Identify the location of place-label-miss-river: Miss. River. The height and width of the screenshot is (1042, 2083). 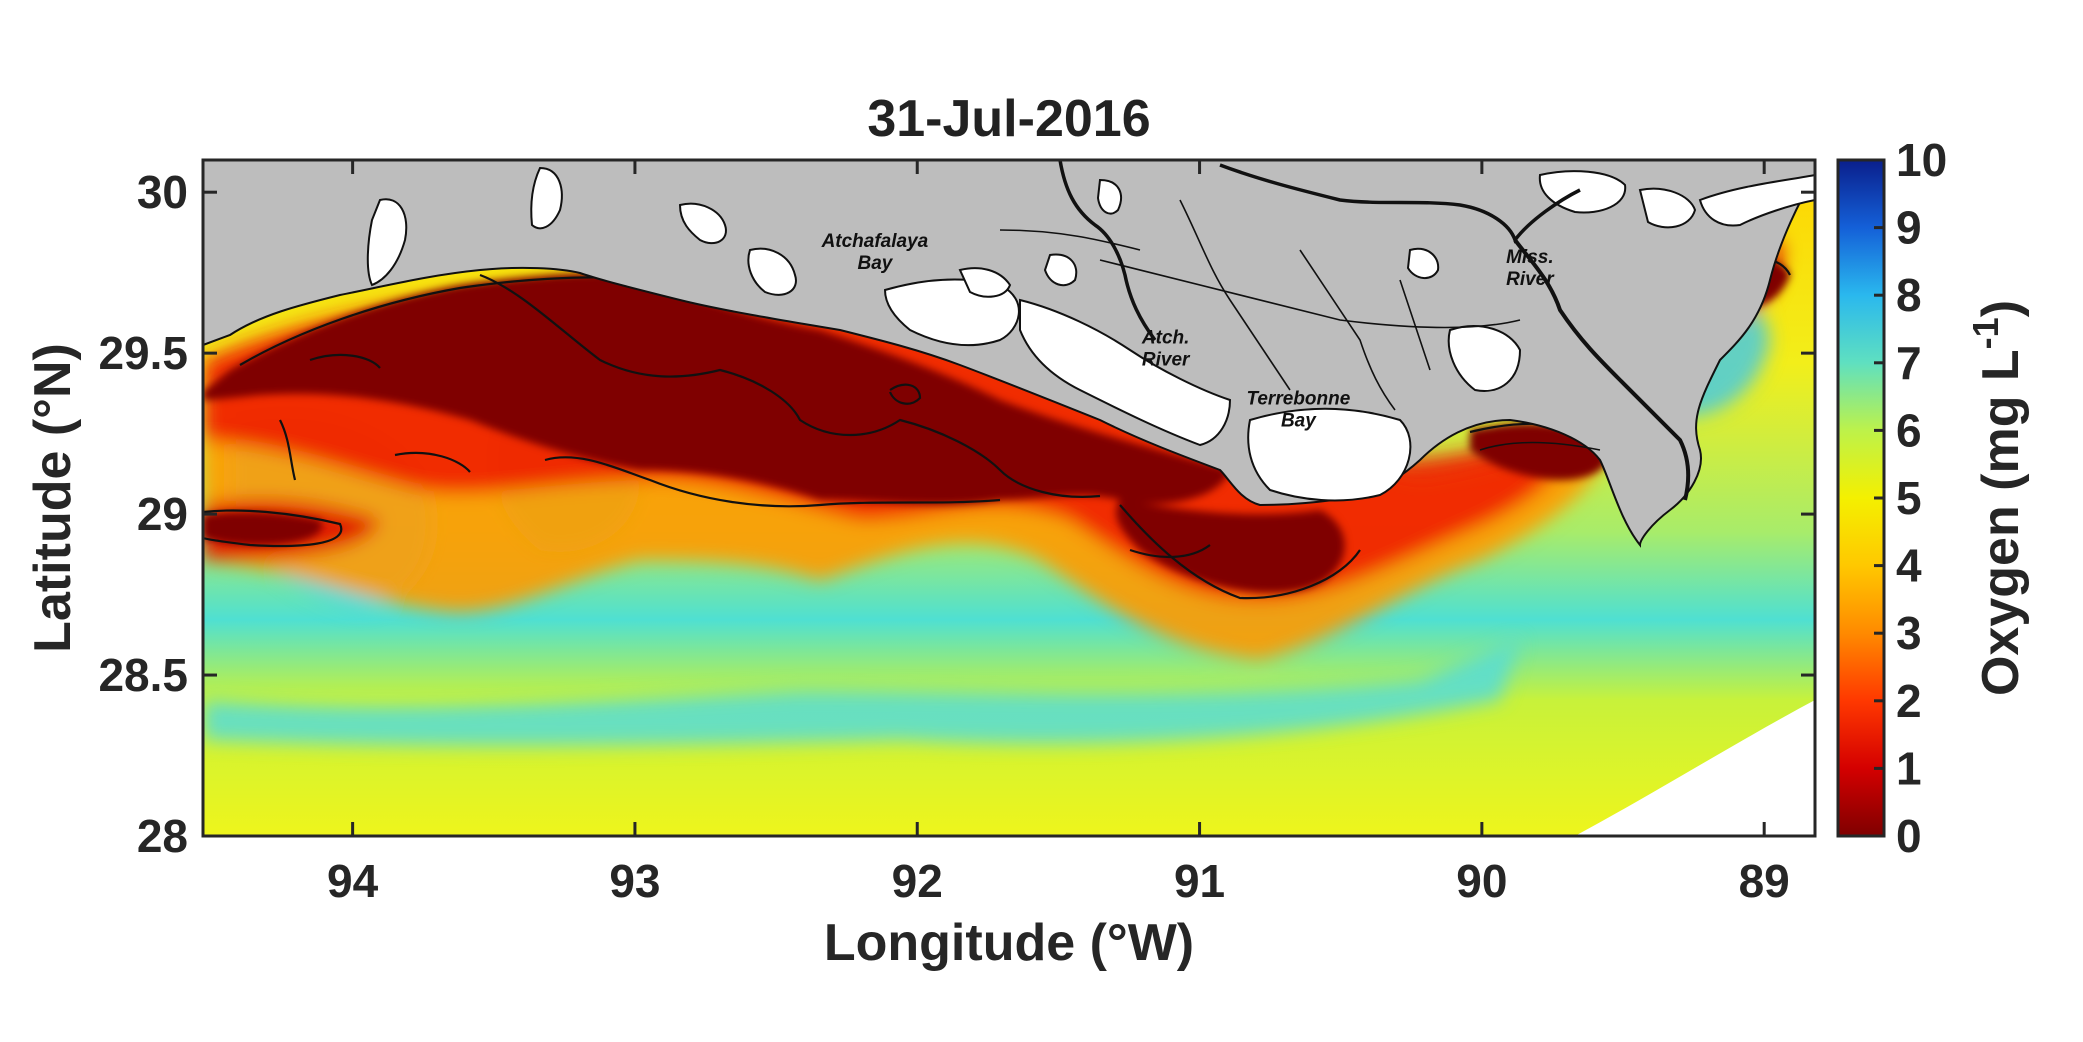
(1530, 268).